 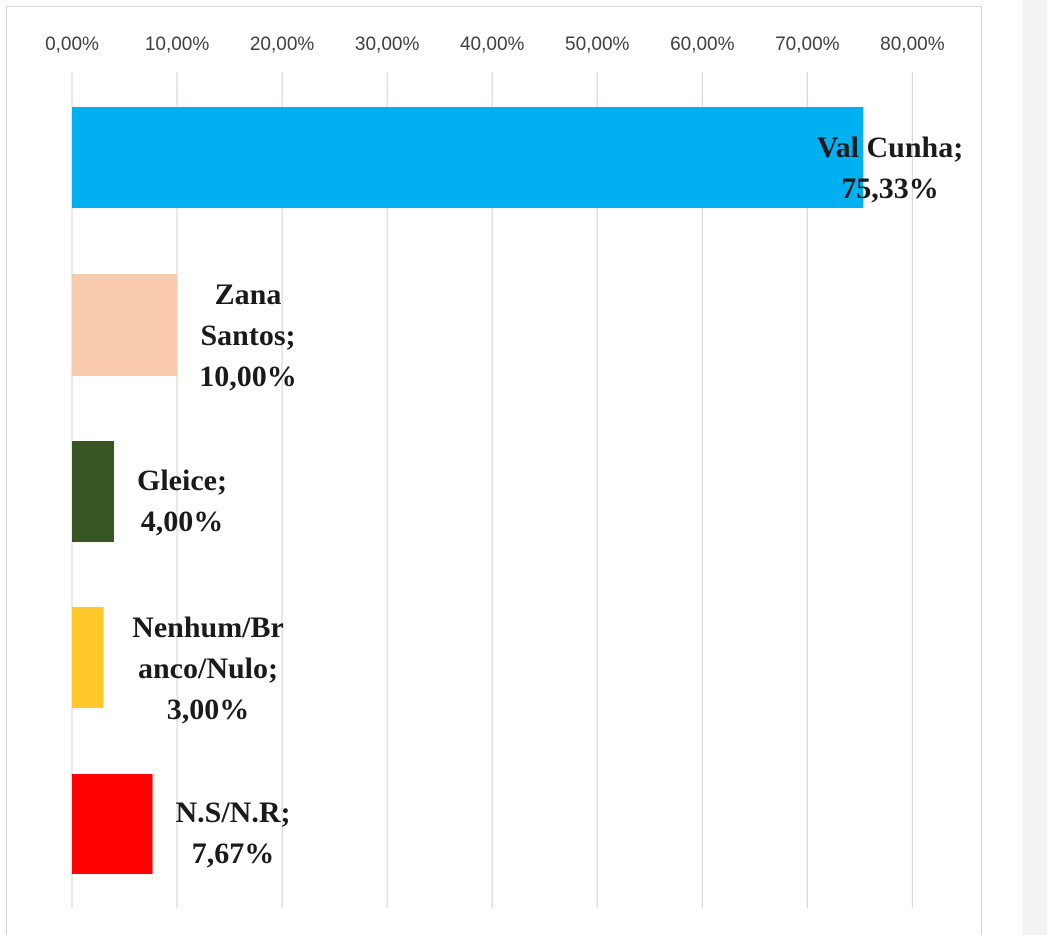 I want to click on data-label: 10,00%, so click(x=248, y=376).